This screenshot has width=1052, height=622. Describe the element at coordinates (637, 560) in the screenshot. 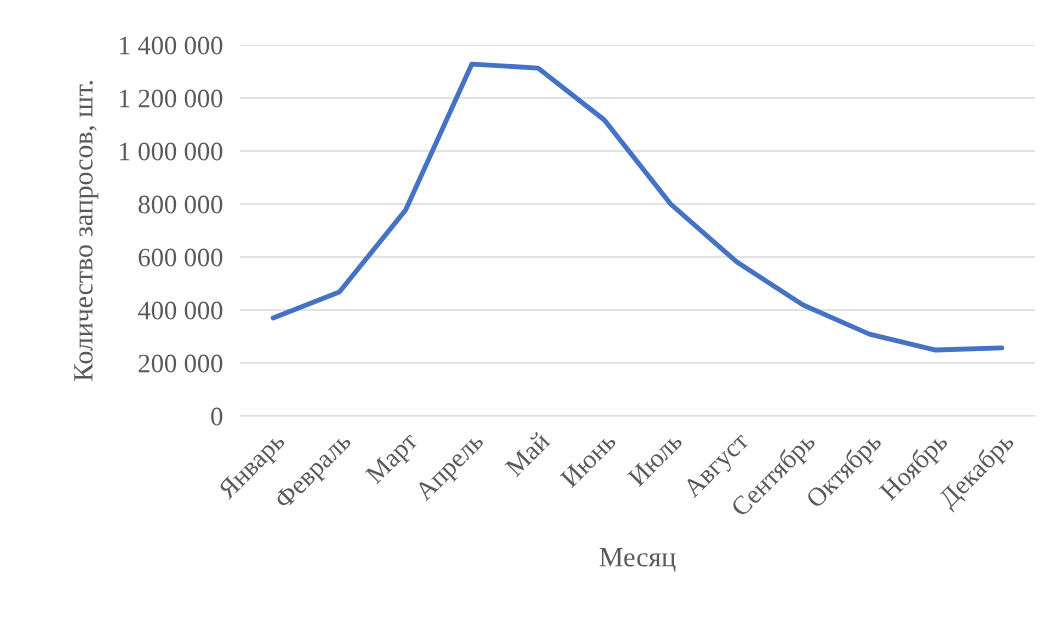

I see `x-axis-title: Месяц` at that location.